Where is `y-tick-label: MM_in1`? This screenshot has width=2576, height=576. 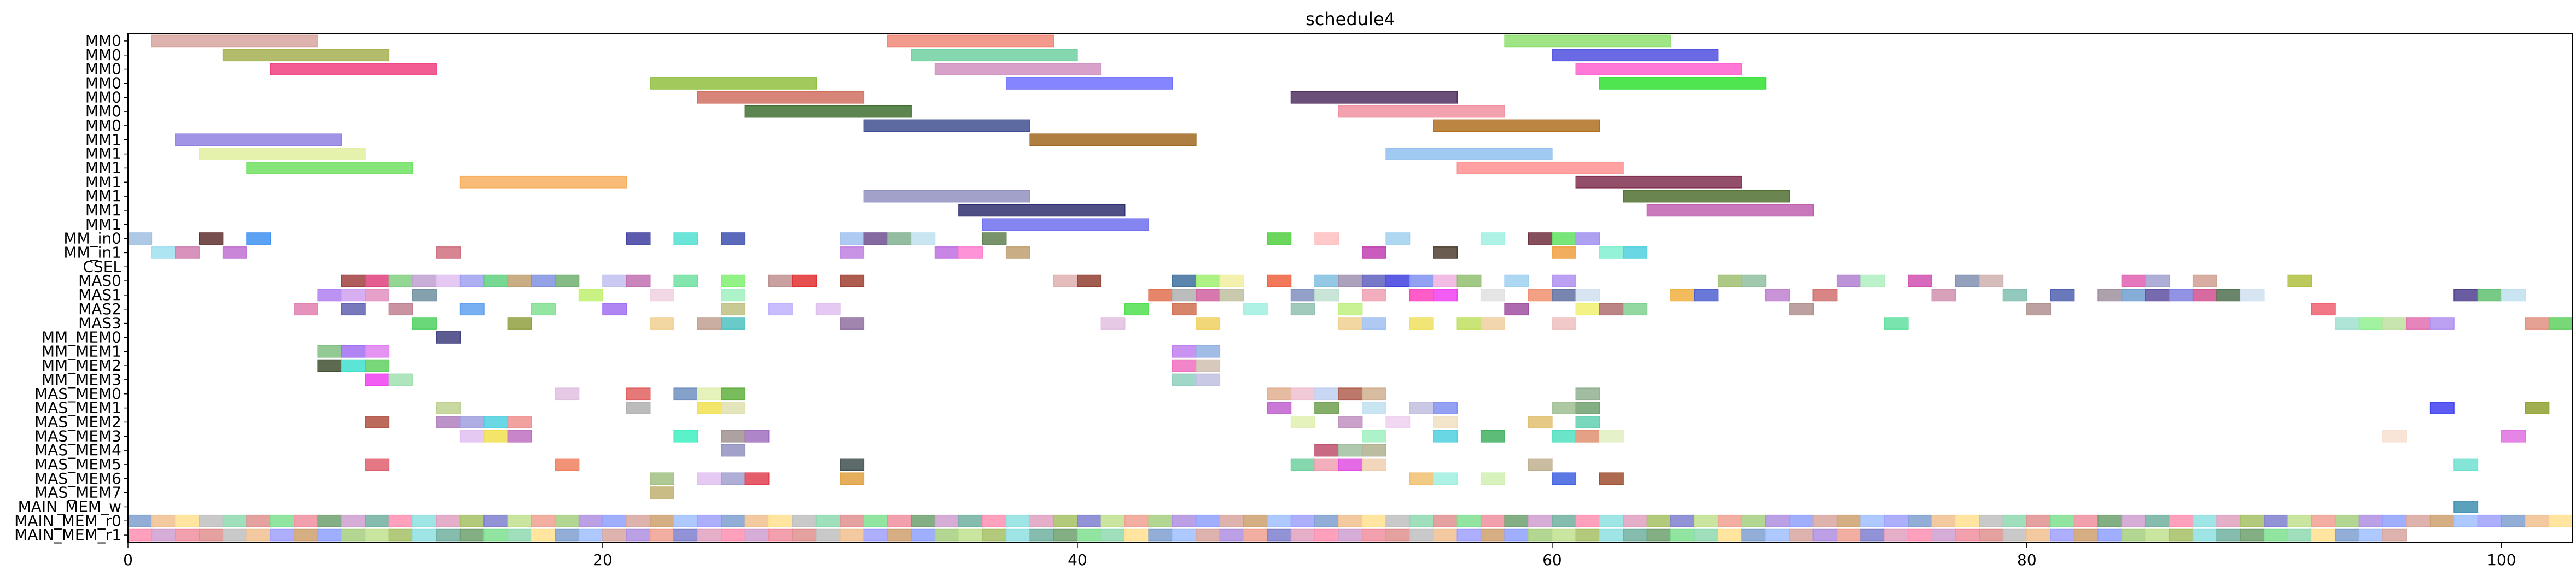 y-tick-label: MM_in1 is located at coordinates (92, 252).